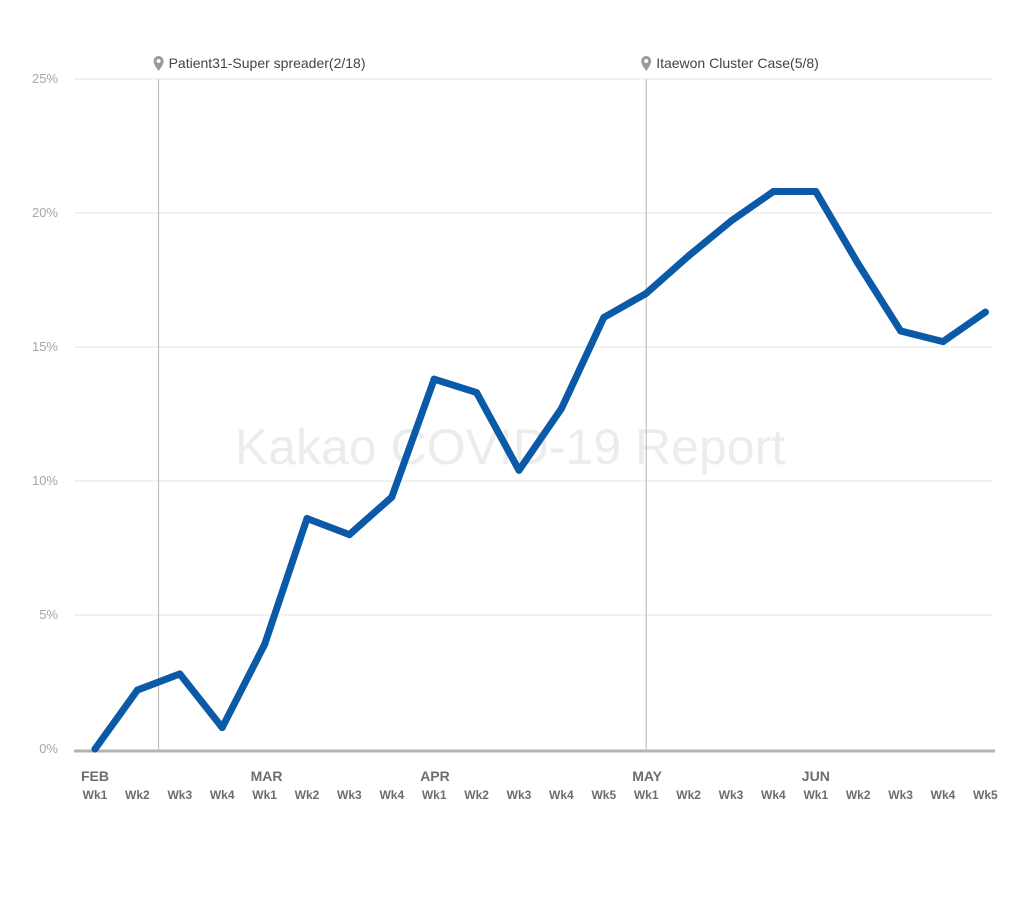  What do you see at coordinates (48, 748) in the screenshot?
I see `y-tick-label: 0%` at bounding box center [48, 748].